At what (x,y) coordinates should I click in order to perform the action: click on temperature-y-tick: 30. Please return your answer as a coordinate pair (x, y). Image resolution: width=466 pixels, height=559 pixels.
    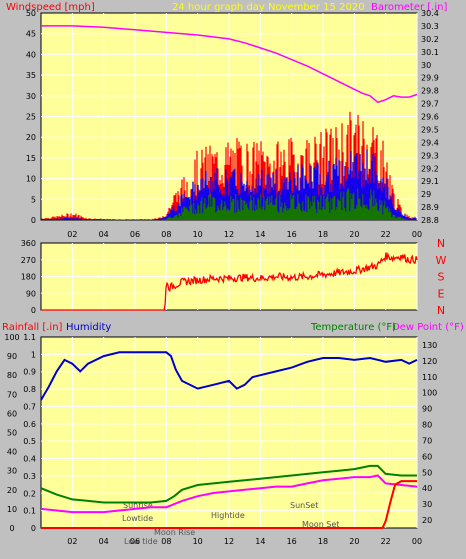
    Looking at the image, I should click on (427, 504).